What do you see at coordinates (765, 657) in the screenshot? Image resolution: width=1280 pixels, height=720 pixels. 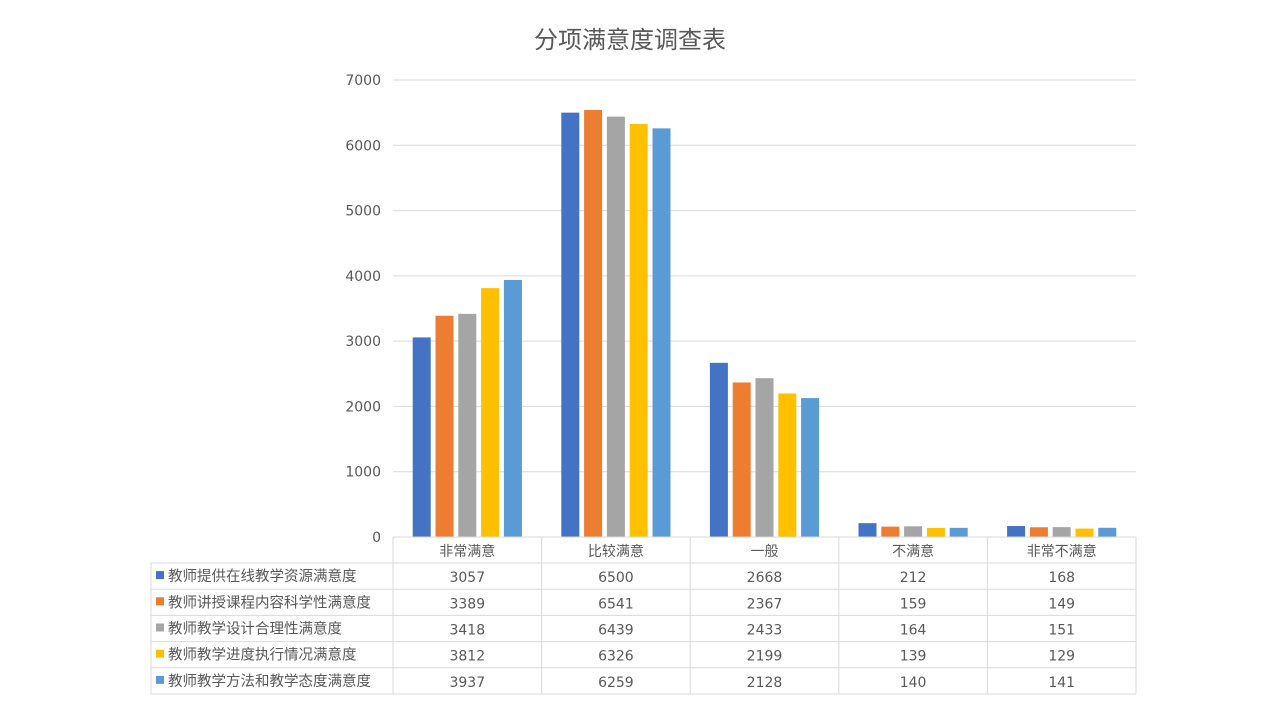 I see `table-cell: 2199` at bounding box center [765, 657].